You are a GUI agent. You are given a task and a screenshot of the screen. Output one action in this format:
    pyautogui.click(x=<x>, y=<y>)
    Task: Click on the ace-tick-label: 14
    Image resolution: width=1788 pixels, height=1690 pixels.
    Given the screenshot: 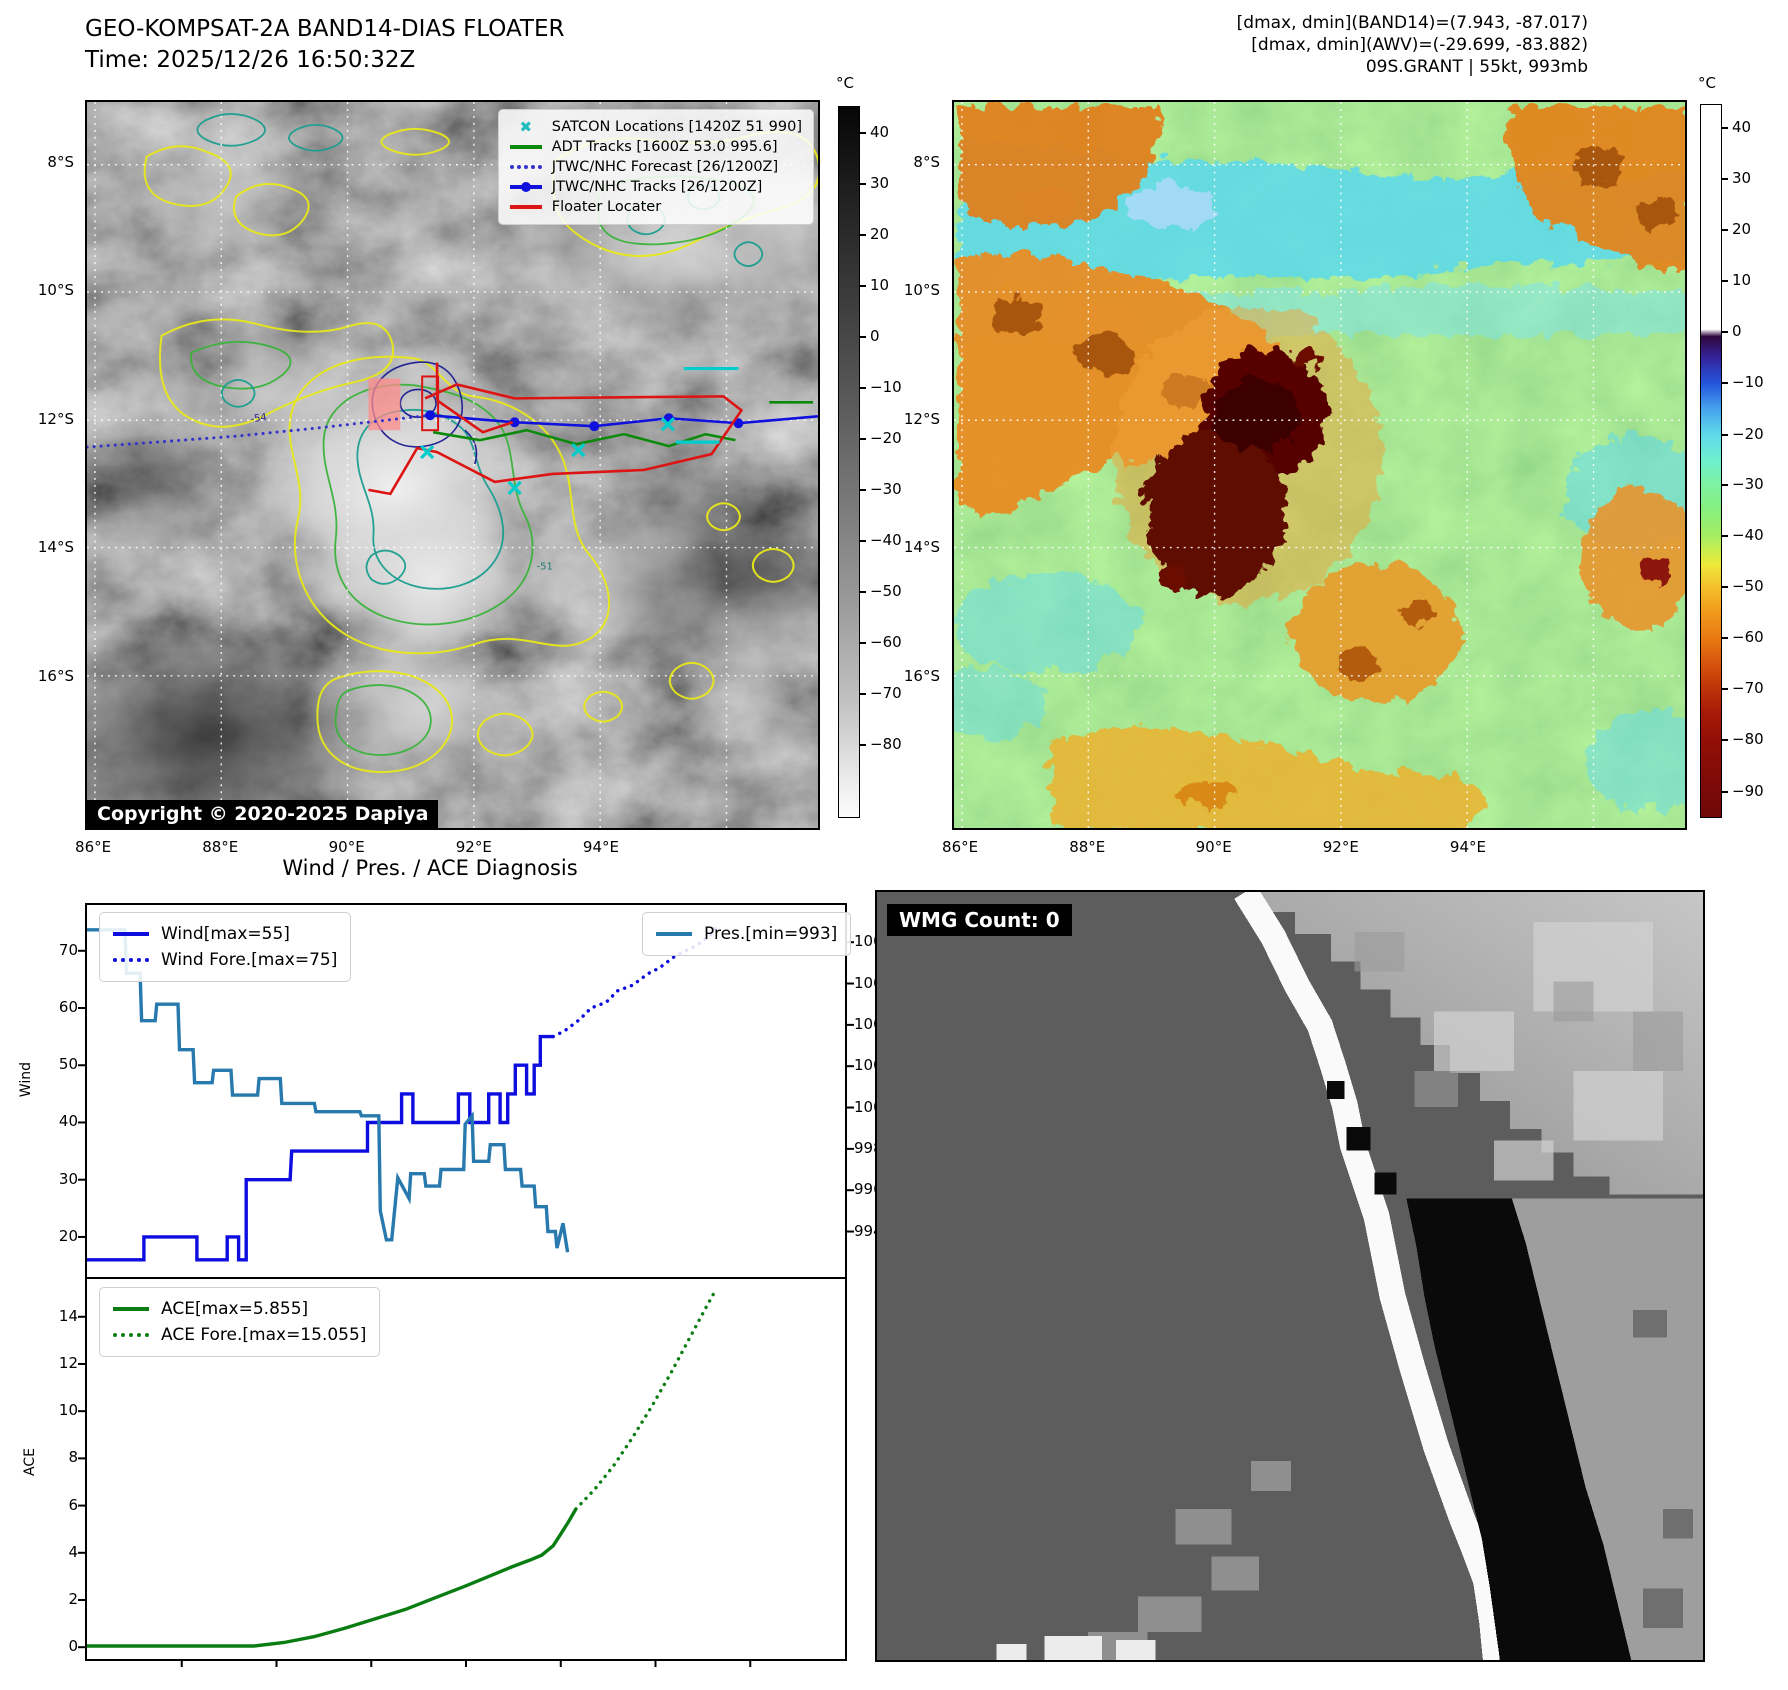 What is the action you would take?
    pyautogui.click(x=68, y=1315)
    